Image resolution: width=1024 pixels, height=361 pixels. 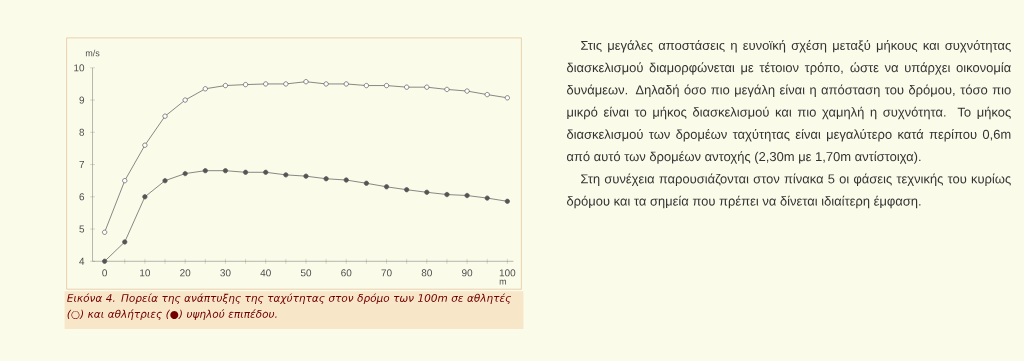 What do you see at coordinates (82, 100) in the screenshot?
I see `y-tick-label: 9` at bounding box center [82, 100].